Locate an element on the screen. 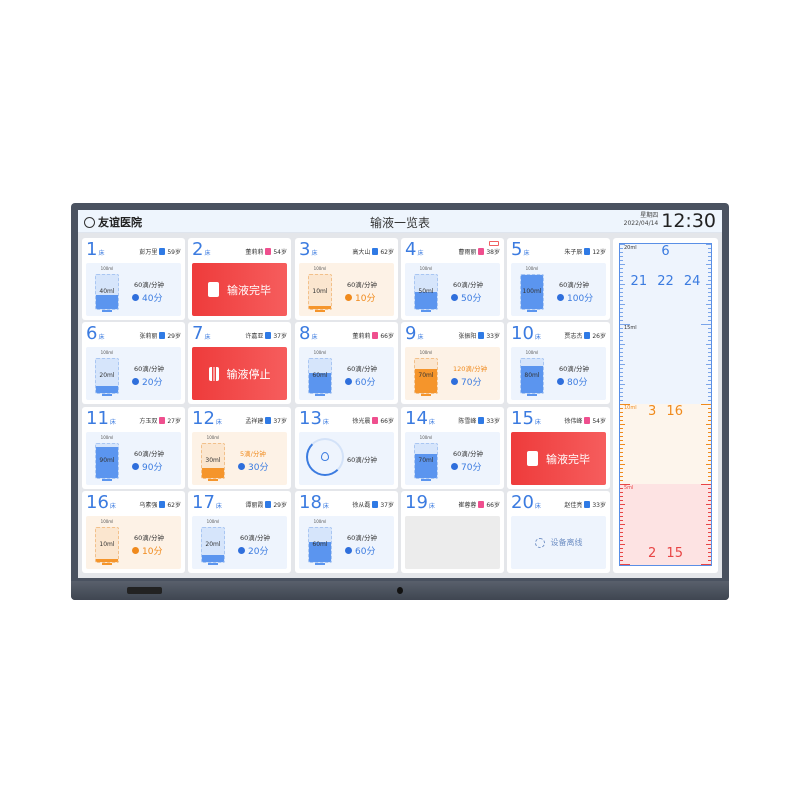  infusion-panel: 100ml 40ml 60滴/分钟 40分 is located at coordinates (133, 289).